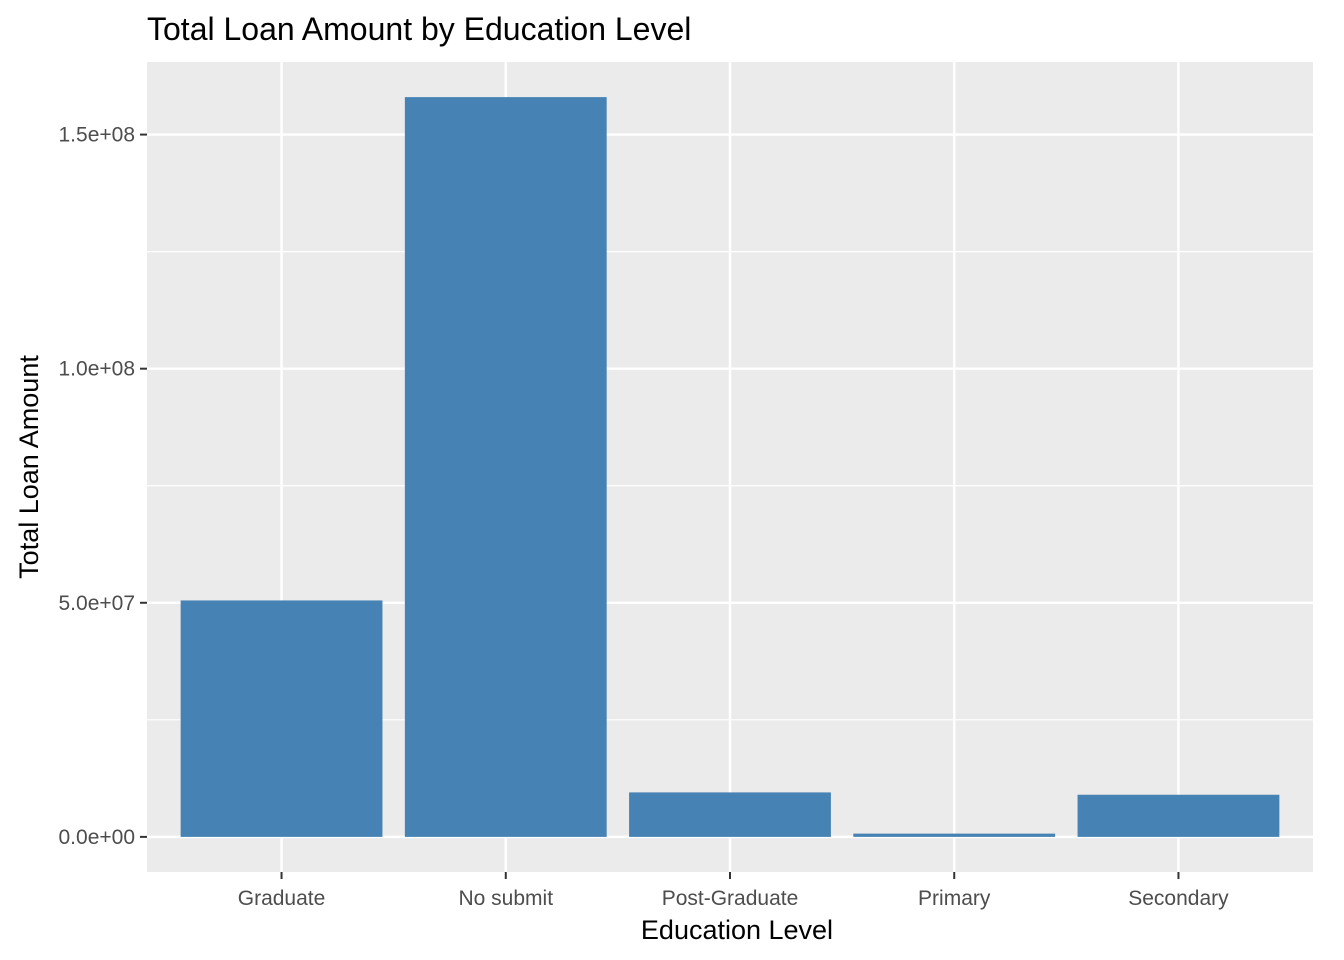 The width and height of the screenshot is (1344, 960). What do you see at coordinates (97, 603) in the screenshot?
I see `y-tick-label: 5.0e+07` at bounding box center [97, 603].